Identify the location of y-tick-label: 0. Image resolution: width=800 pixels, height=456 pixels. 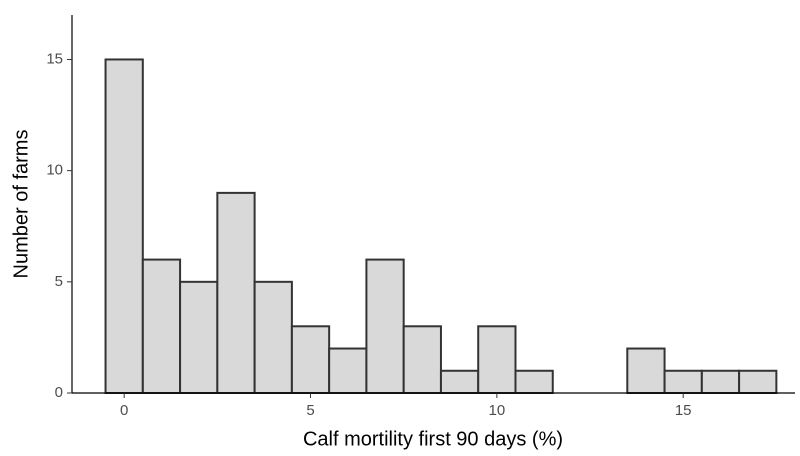
(59, 392).